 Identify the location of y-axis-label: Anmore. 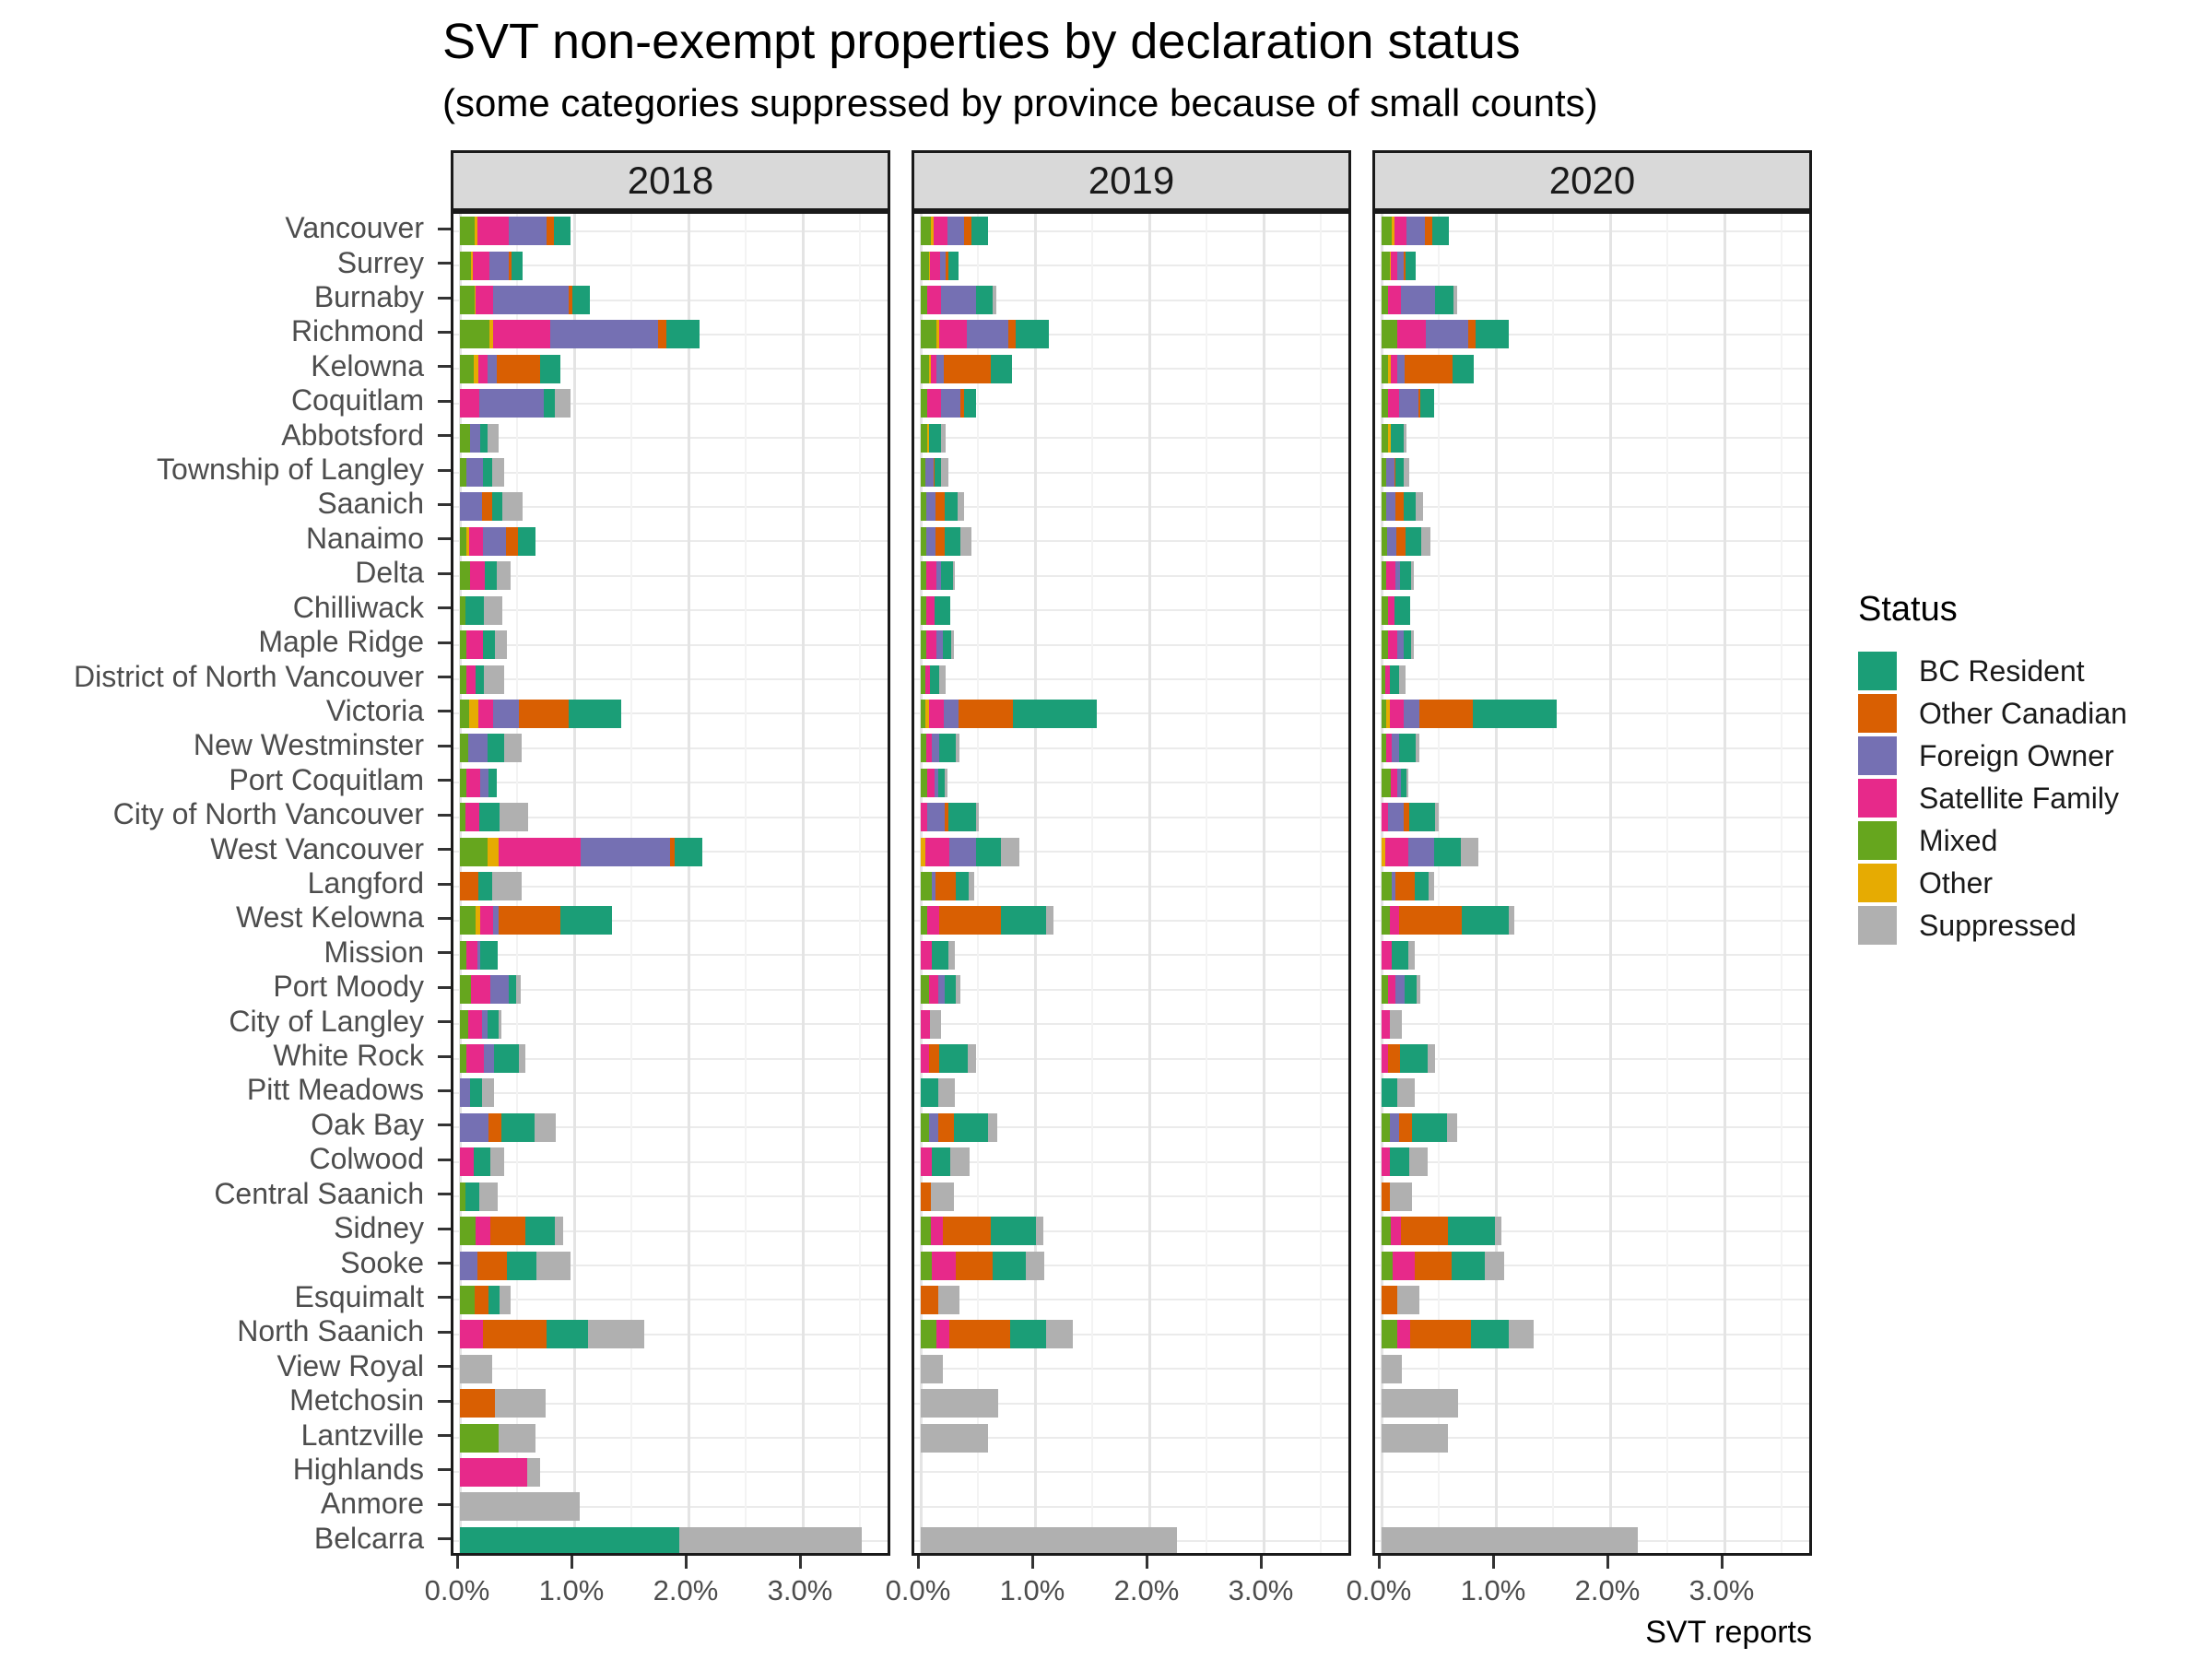
(372, 1504).